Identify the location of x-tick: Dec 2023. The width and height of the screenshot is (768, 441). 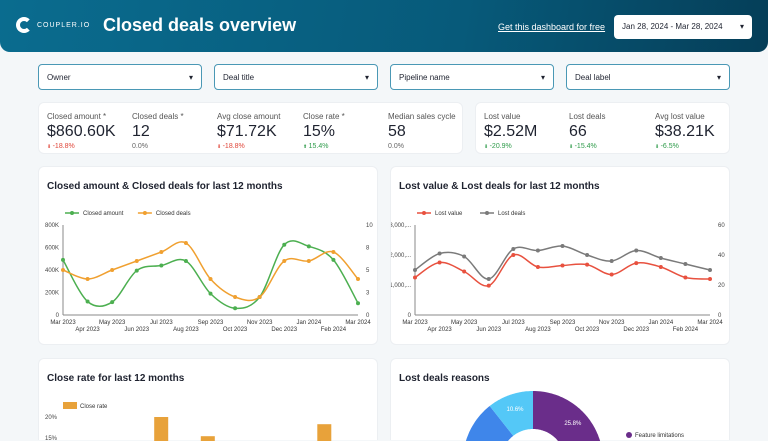
(636, 330).